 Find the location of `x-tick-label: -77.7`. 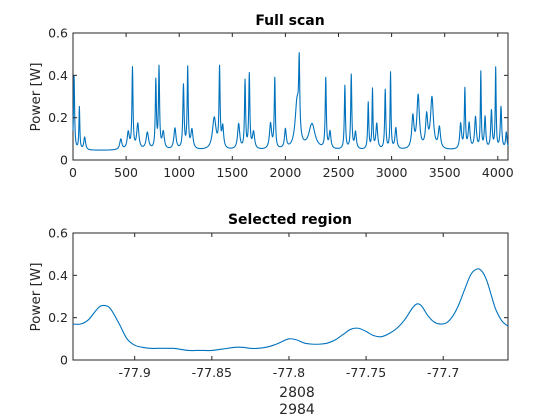

x-tick-label: -77.7 is located at coordinates (443, 372).